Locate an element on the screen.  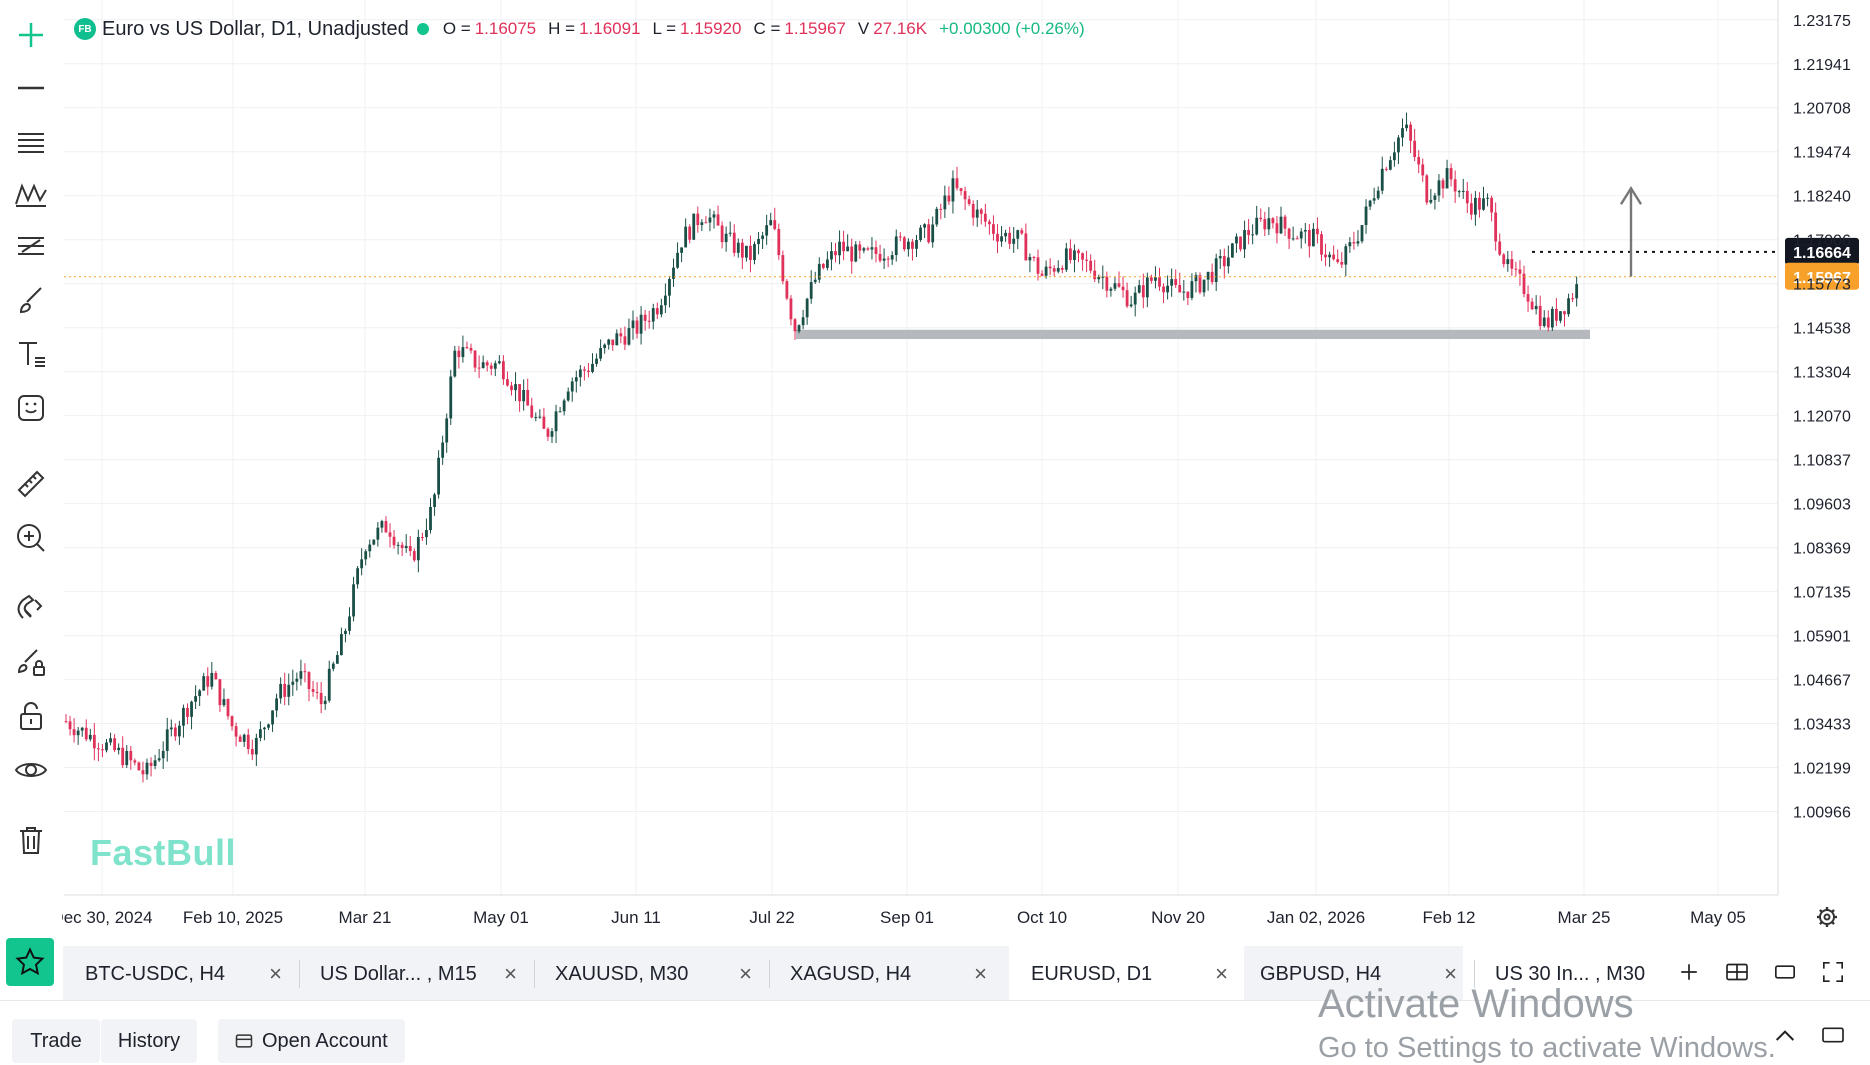
x-tick-label: Feb 10, 2025 is located at coordinates (233, 917).